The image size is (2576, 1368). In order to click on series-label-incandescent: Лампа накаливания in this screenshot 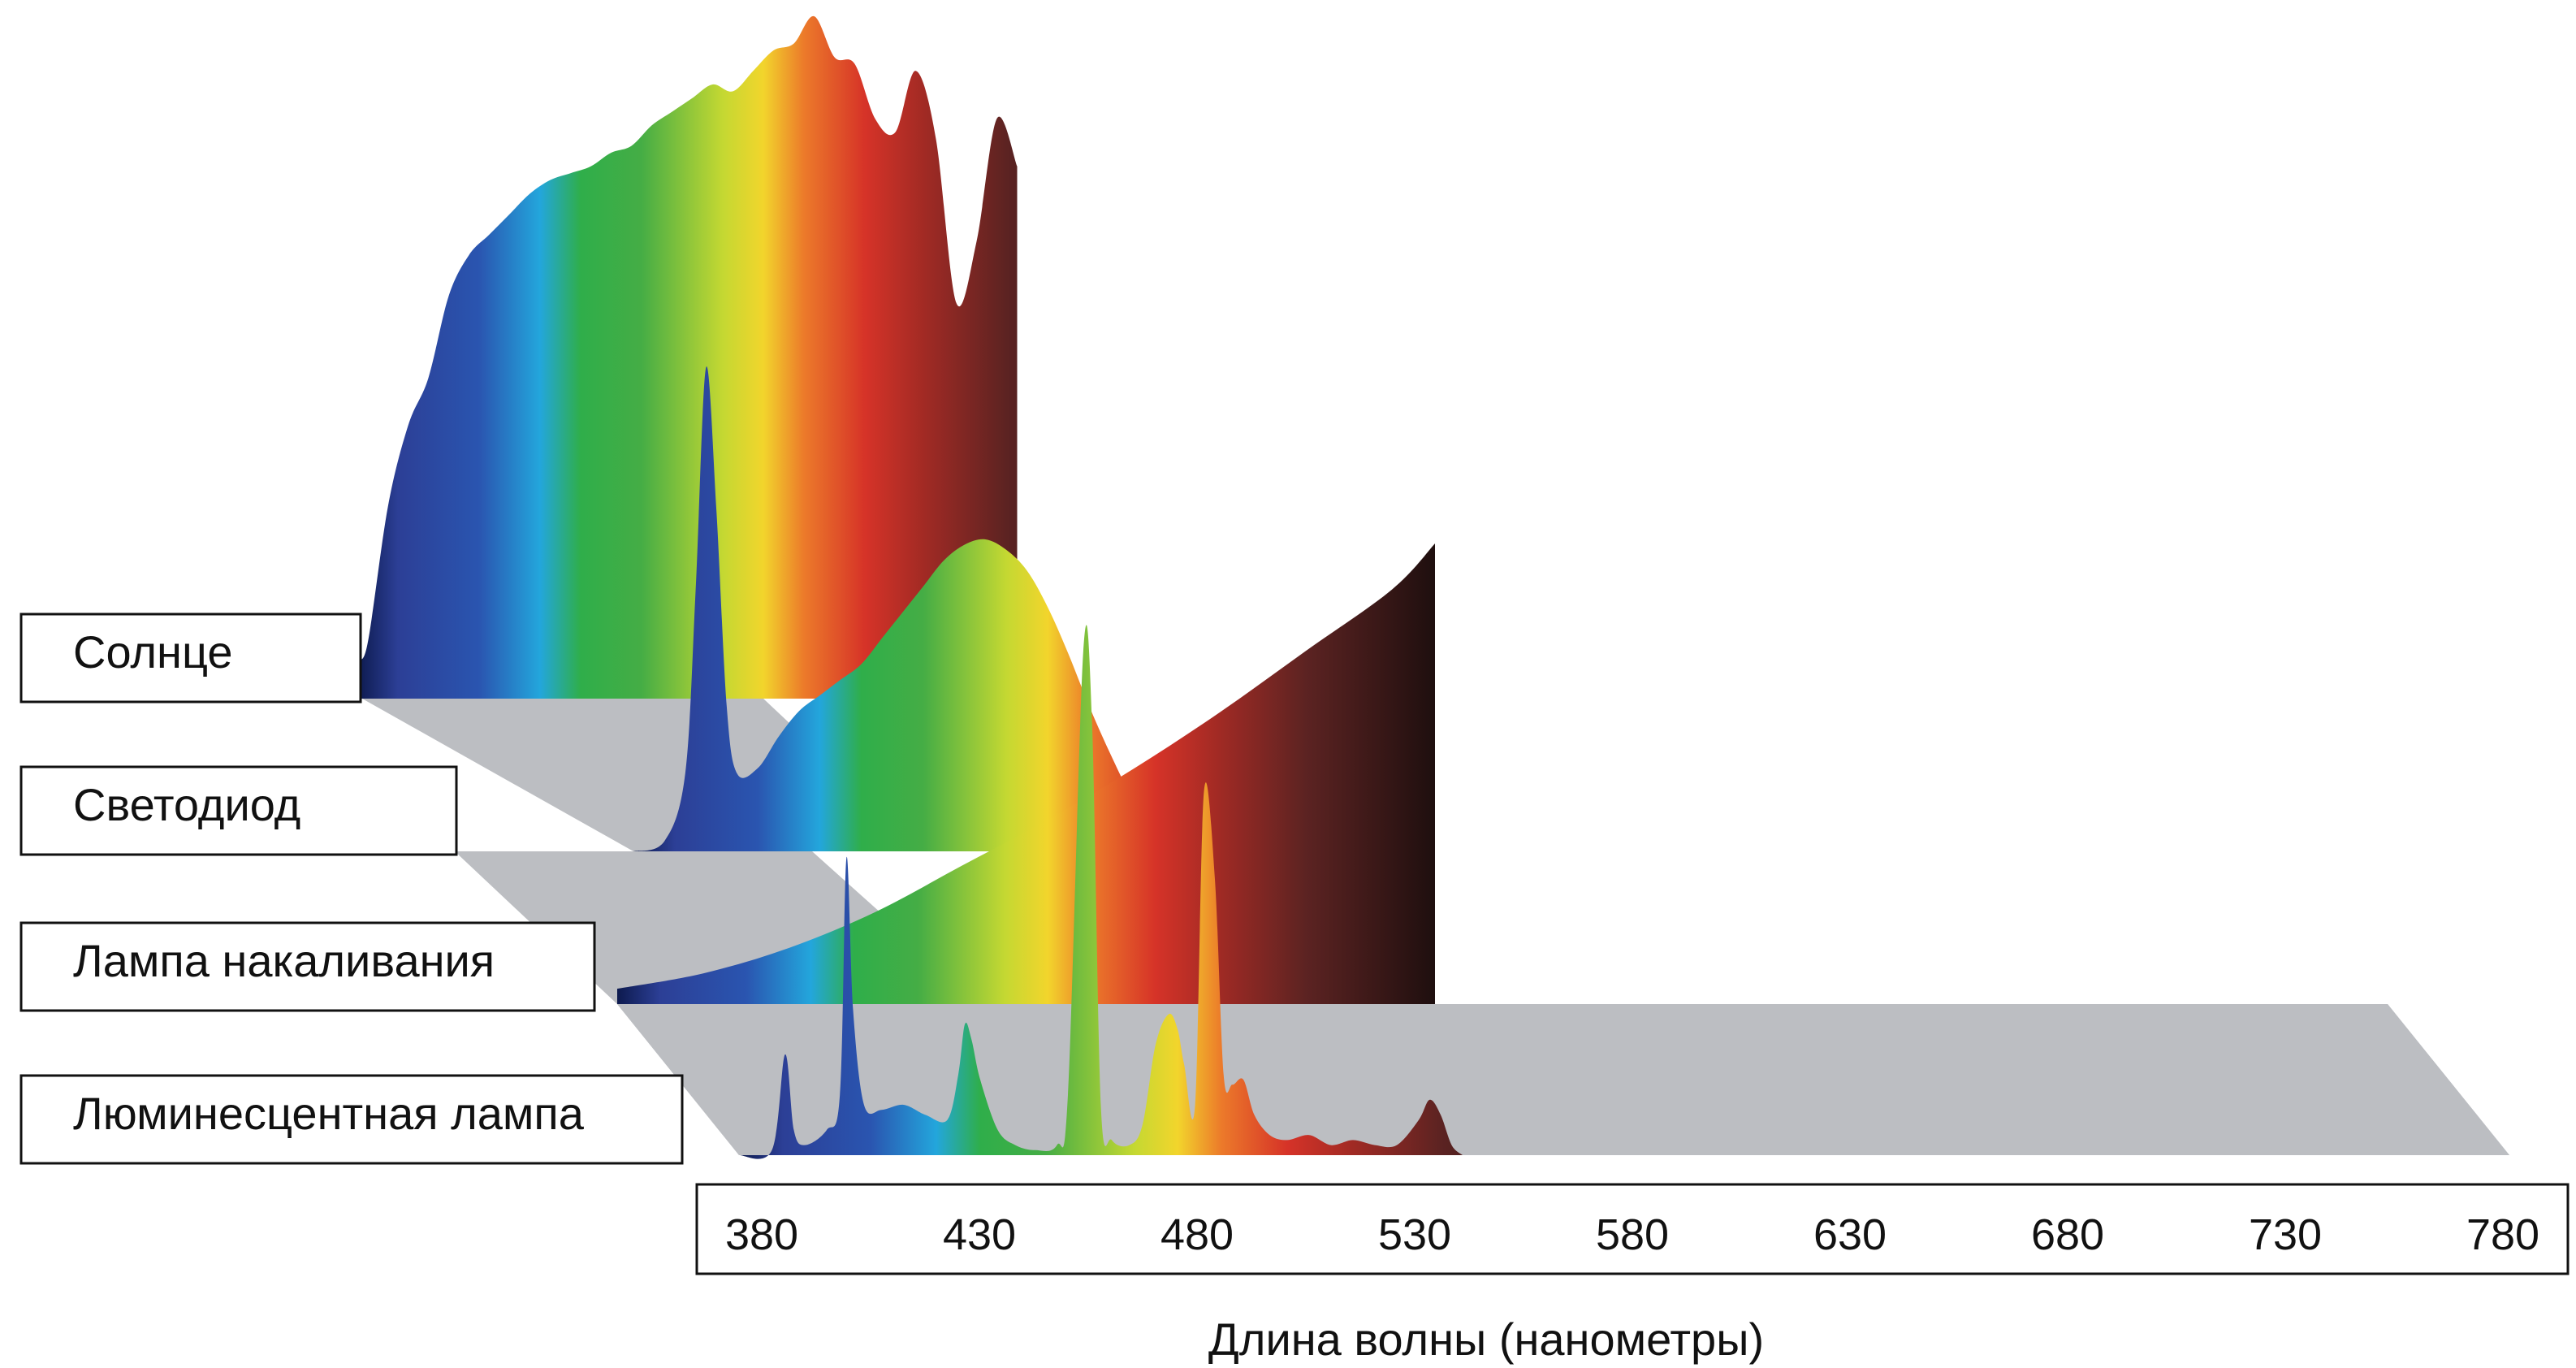, I will do `click(284, 960)`.